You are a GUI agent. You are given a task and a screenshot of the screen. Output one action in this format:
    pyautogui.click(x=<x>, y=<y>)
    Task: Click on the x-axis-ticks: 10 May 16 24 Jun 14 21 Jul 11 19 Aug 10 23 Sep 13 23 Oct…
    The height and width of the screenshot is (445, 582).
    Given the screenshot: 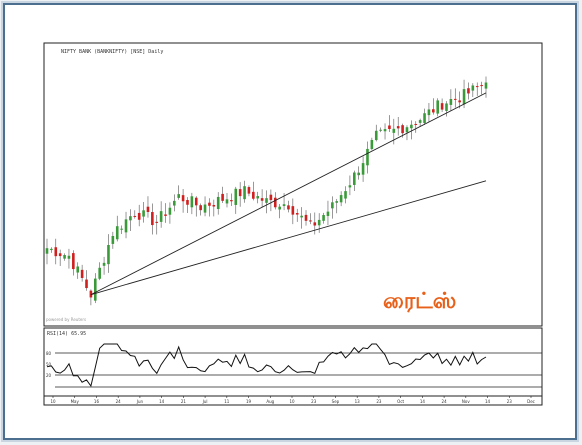 What is the action you would take?
    pyautogui.click(x=292, y=400)
    